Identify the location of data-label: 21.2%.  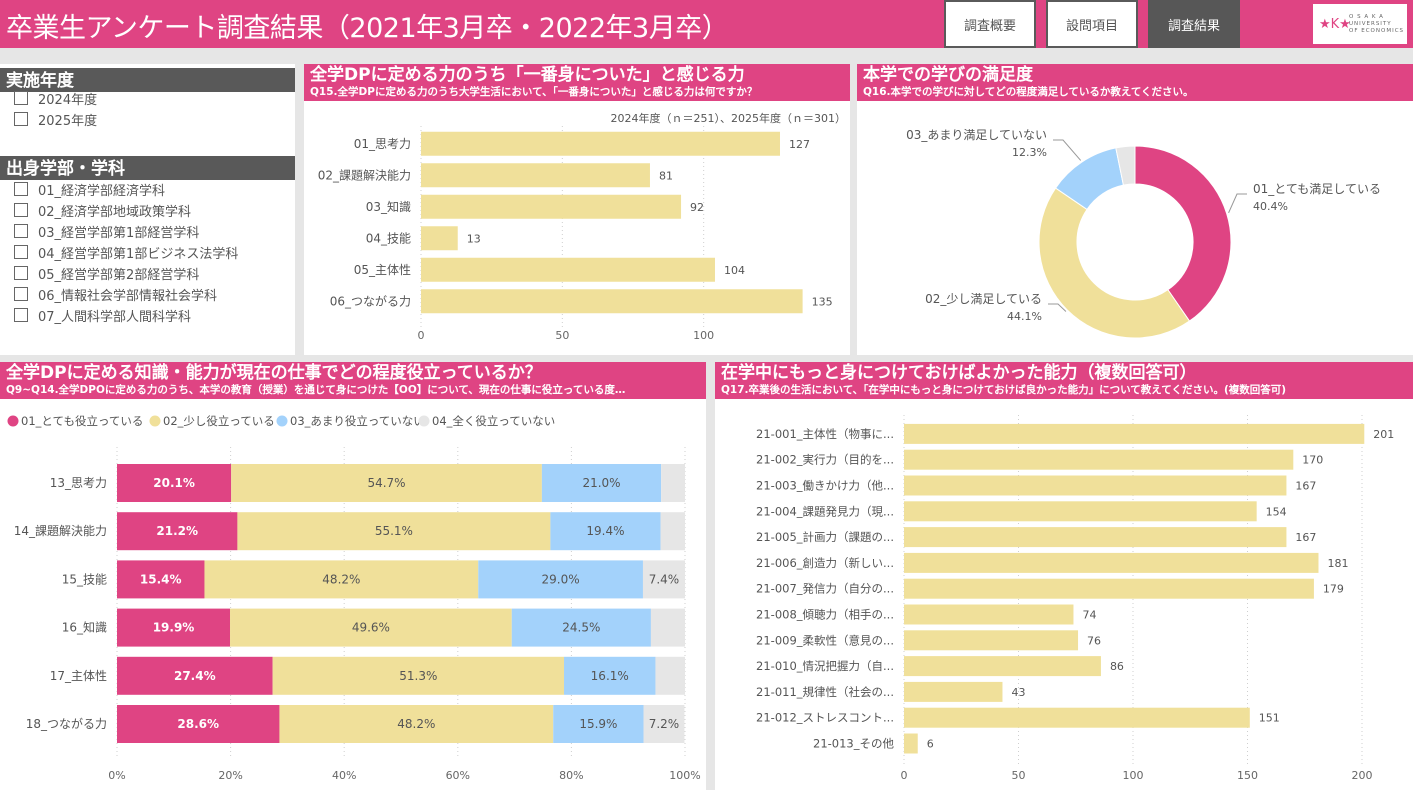
(177, 531).